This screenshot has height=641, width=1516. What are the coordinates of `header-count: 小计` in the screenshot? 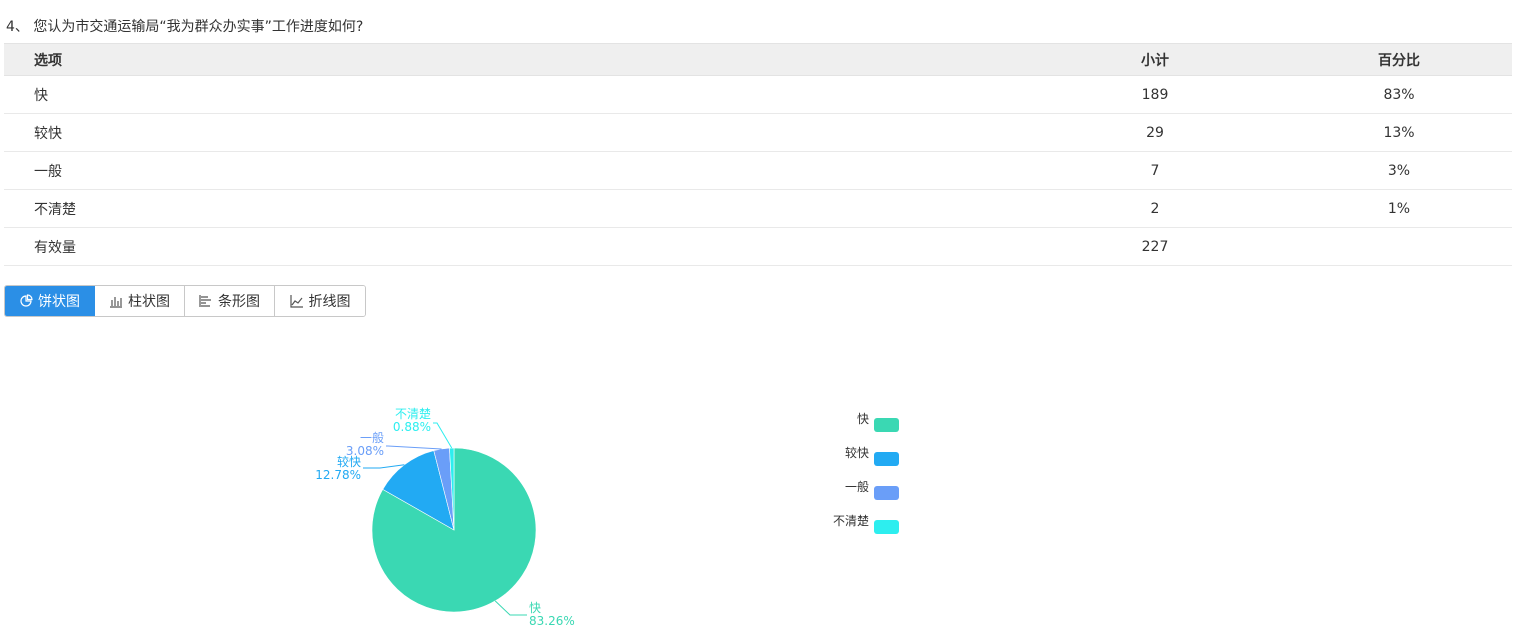 It's located at (1155, 59).